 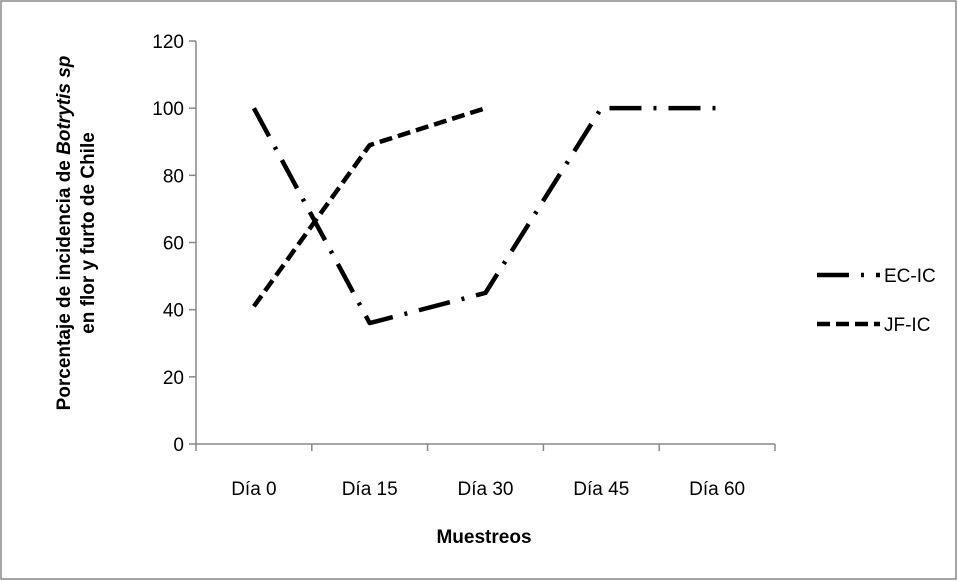 I want to click on y-tick-label: 0, so click(x=178, y=445).